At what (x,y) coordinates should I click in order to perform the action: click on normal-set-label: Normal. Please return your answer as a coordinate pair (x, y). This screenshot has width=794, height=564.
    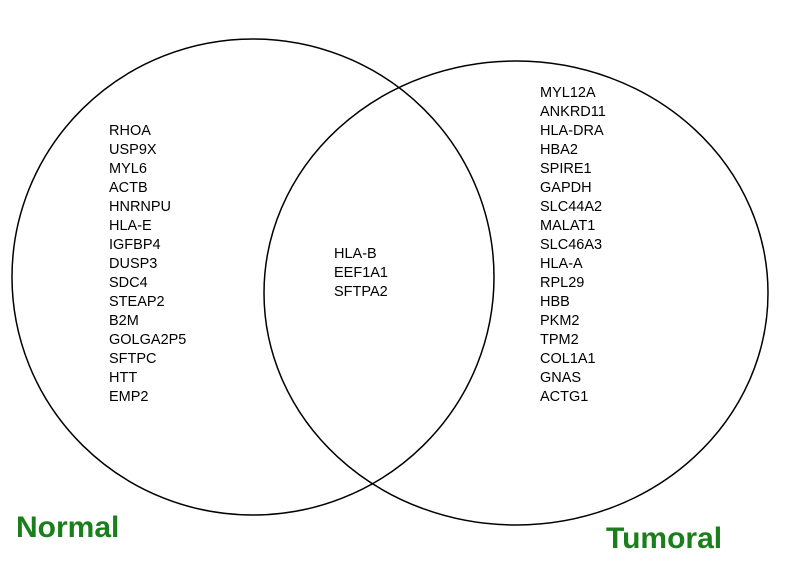
    Looking at the image, I should click on (68, 527).